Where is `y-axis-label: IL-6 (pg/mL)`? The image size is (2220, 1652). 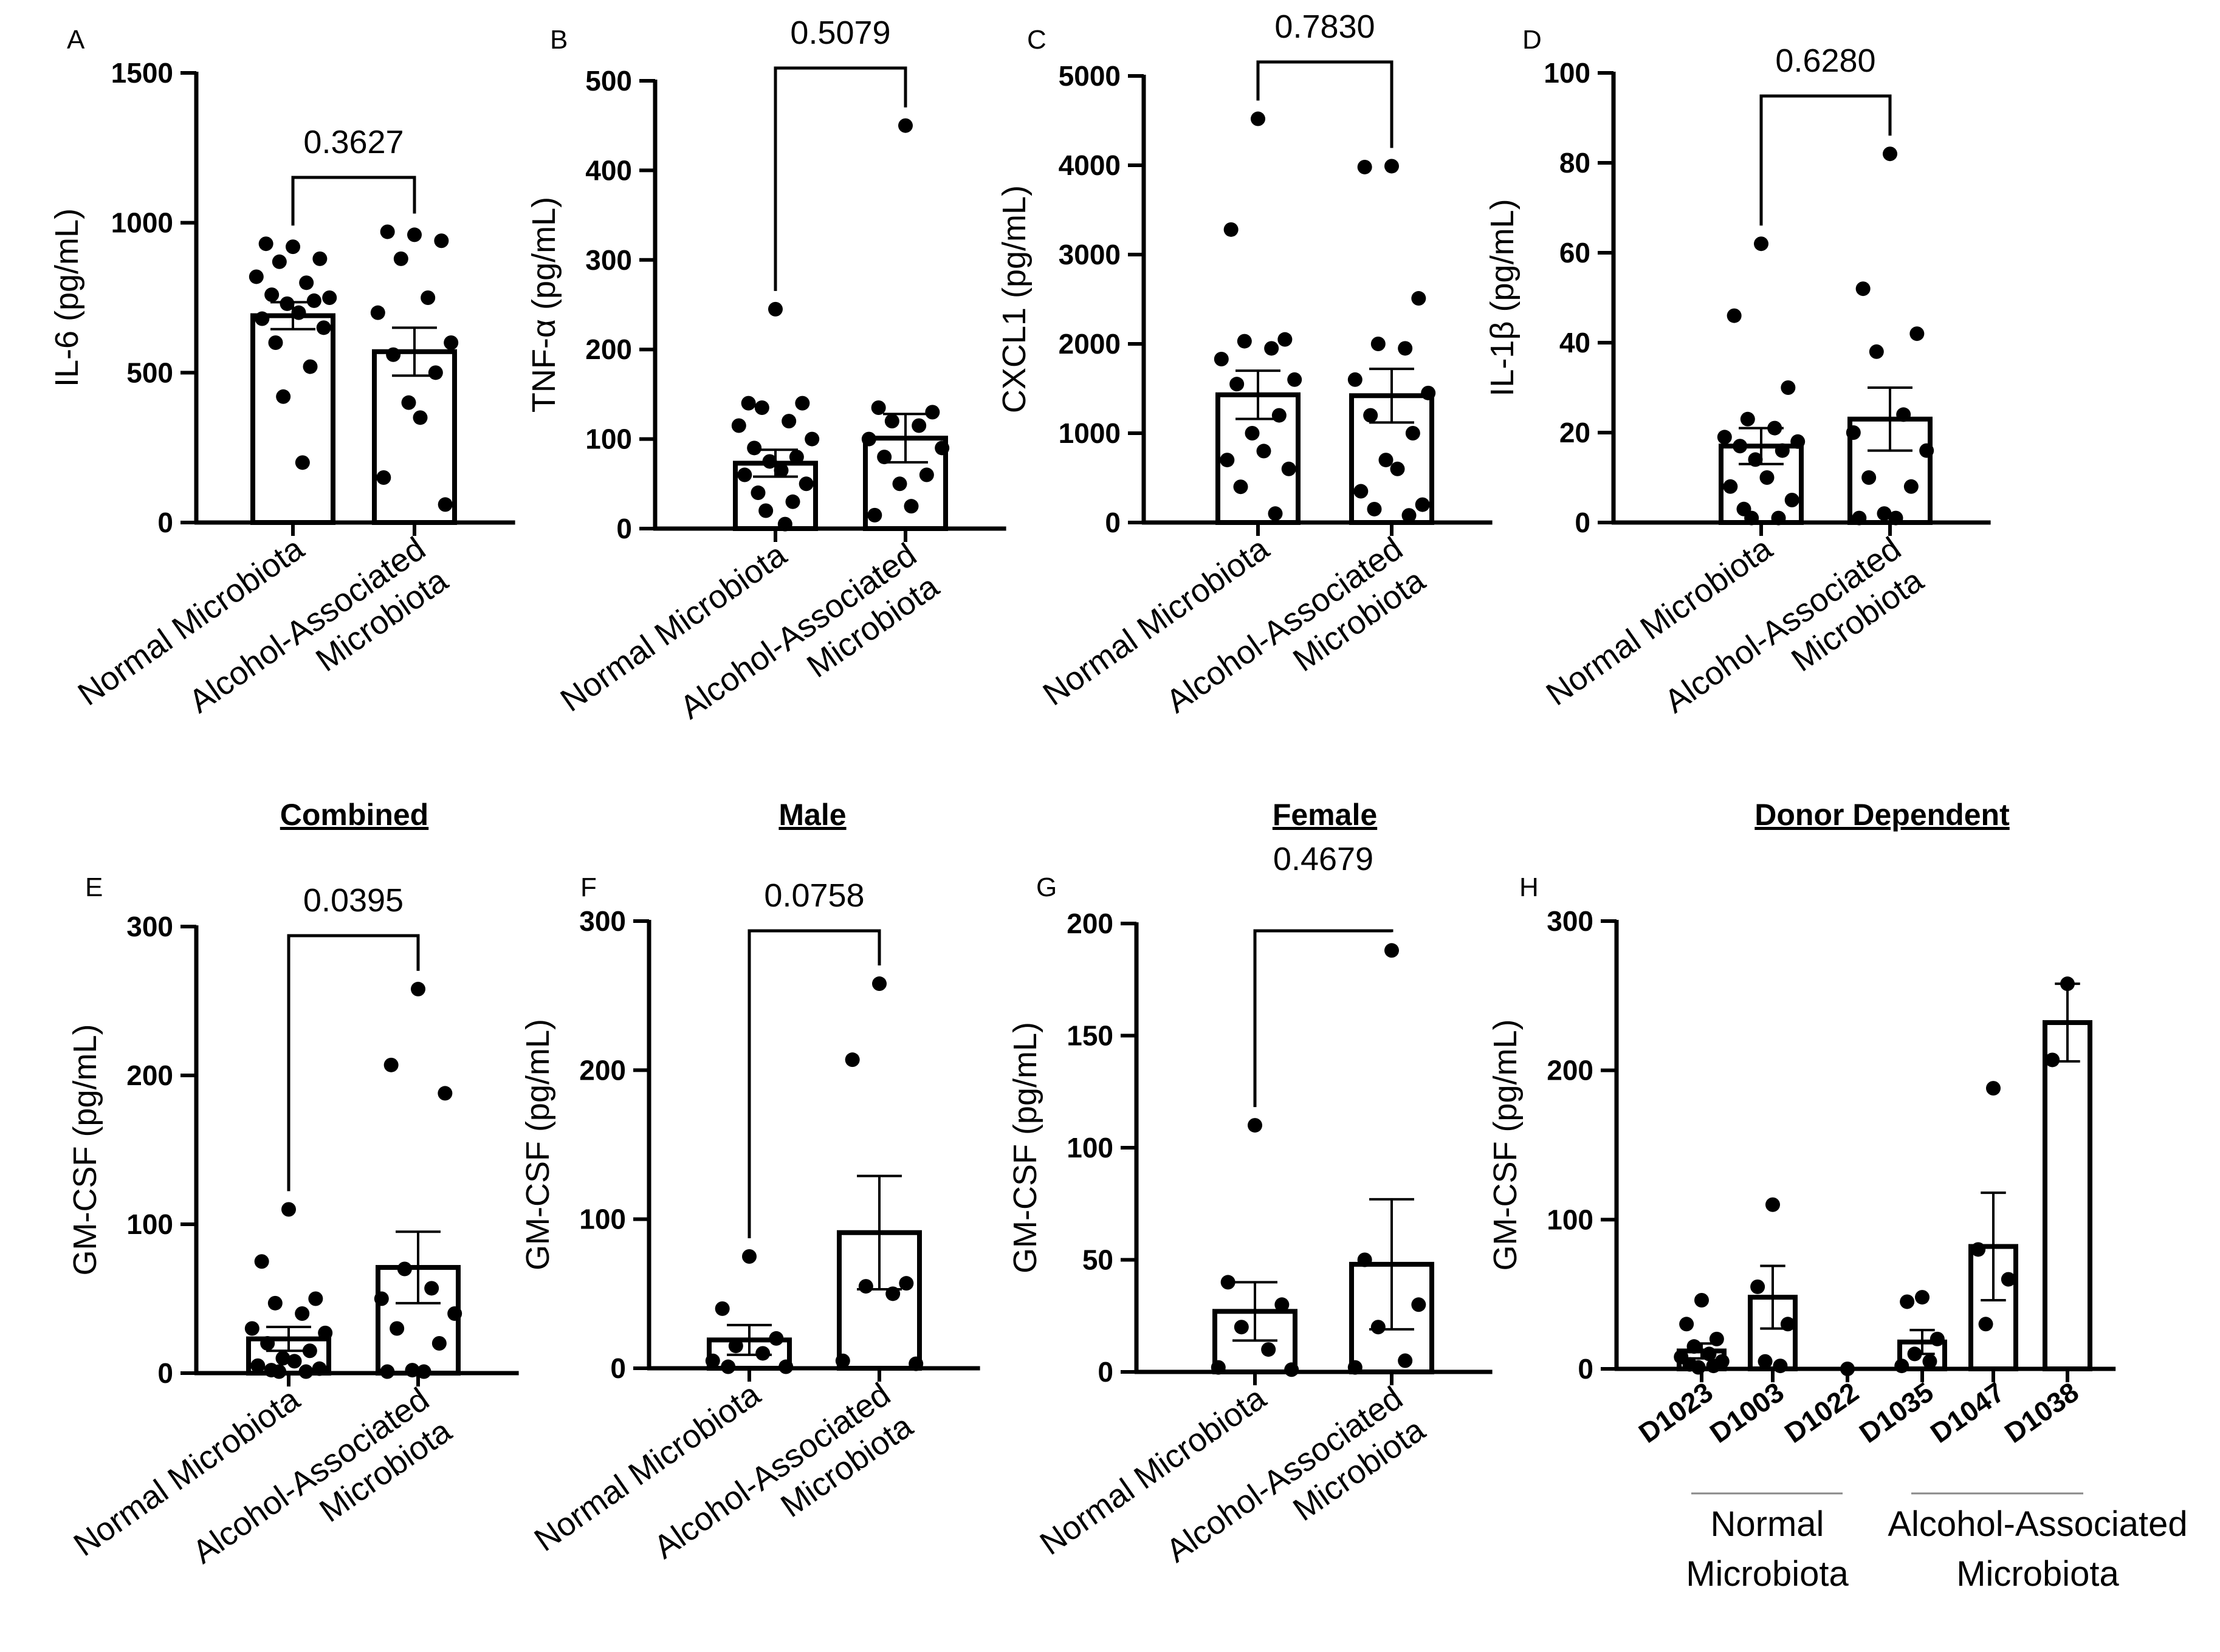 y-axis-label: IL-6 (pg/mL) is located at coordinates (67, 297).